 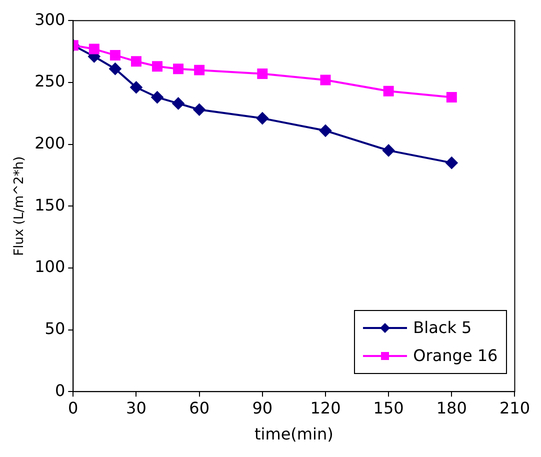 What do you see at coordinates (199, 408) in the screenshot?
I see `x-tick-label: 60` at bounding box center [199, 408].